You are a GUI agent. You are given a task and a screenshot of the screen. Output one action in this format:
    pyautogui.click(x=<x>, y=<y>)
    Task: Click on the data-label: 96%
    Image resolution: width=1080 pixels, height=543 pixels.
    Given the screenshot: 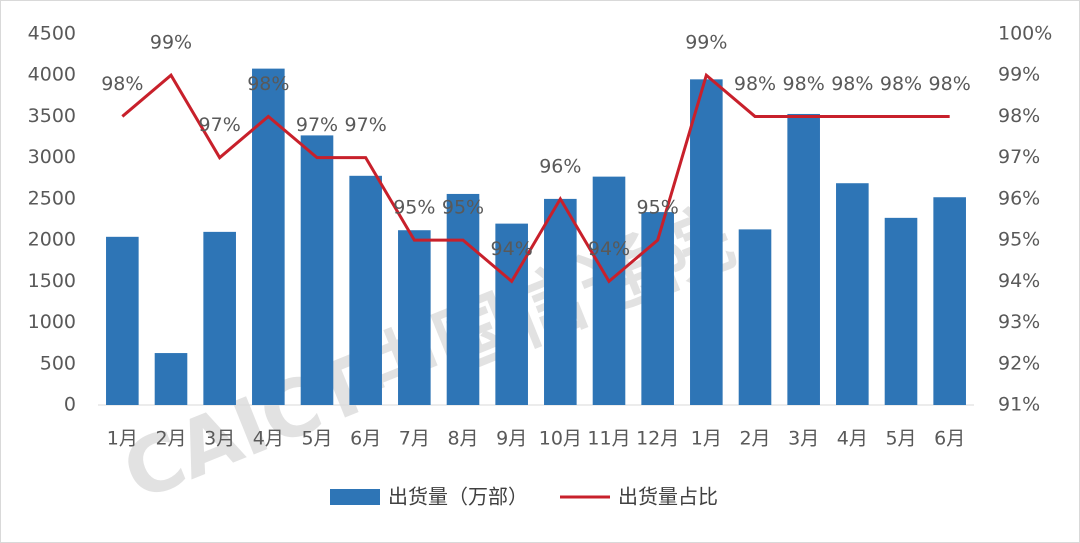 What is the action you would take?
    pyautogui.click(x=560, y=166)
    